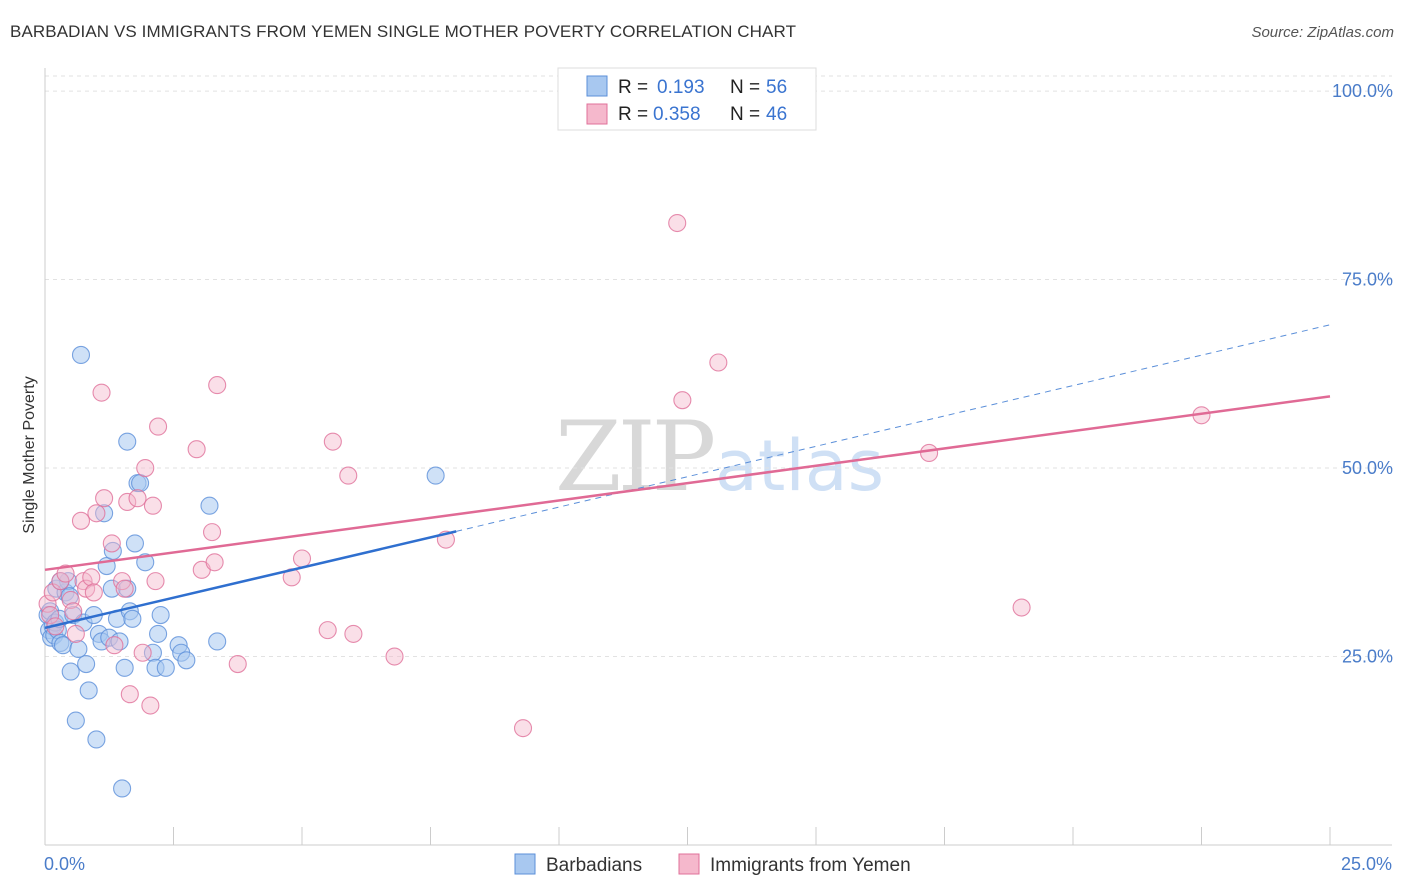 The image size is (1406, 892). I want to click on source-label: Source: ZipAtlas.com, so click(1322, 32).